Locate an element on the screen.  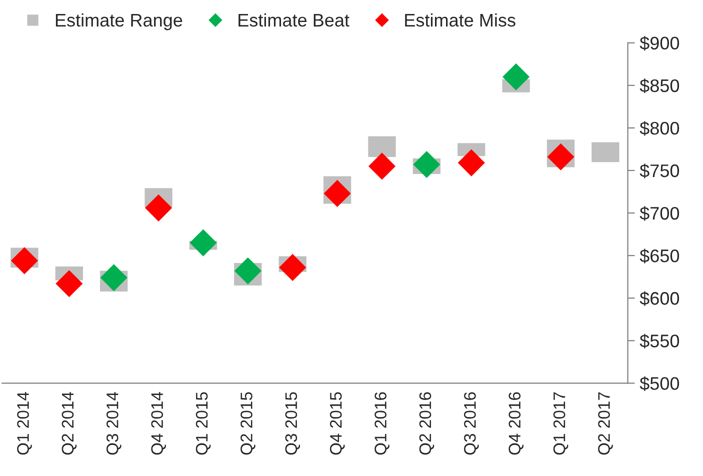
x-tick-label: Q1 2016 is located at coordinates (382, 423).